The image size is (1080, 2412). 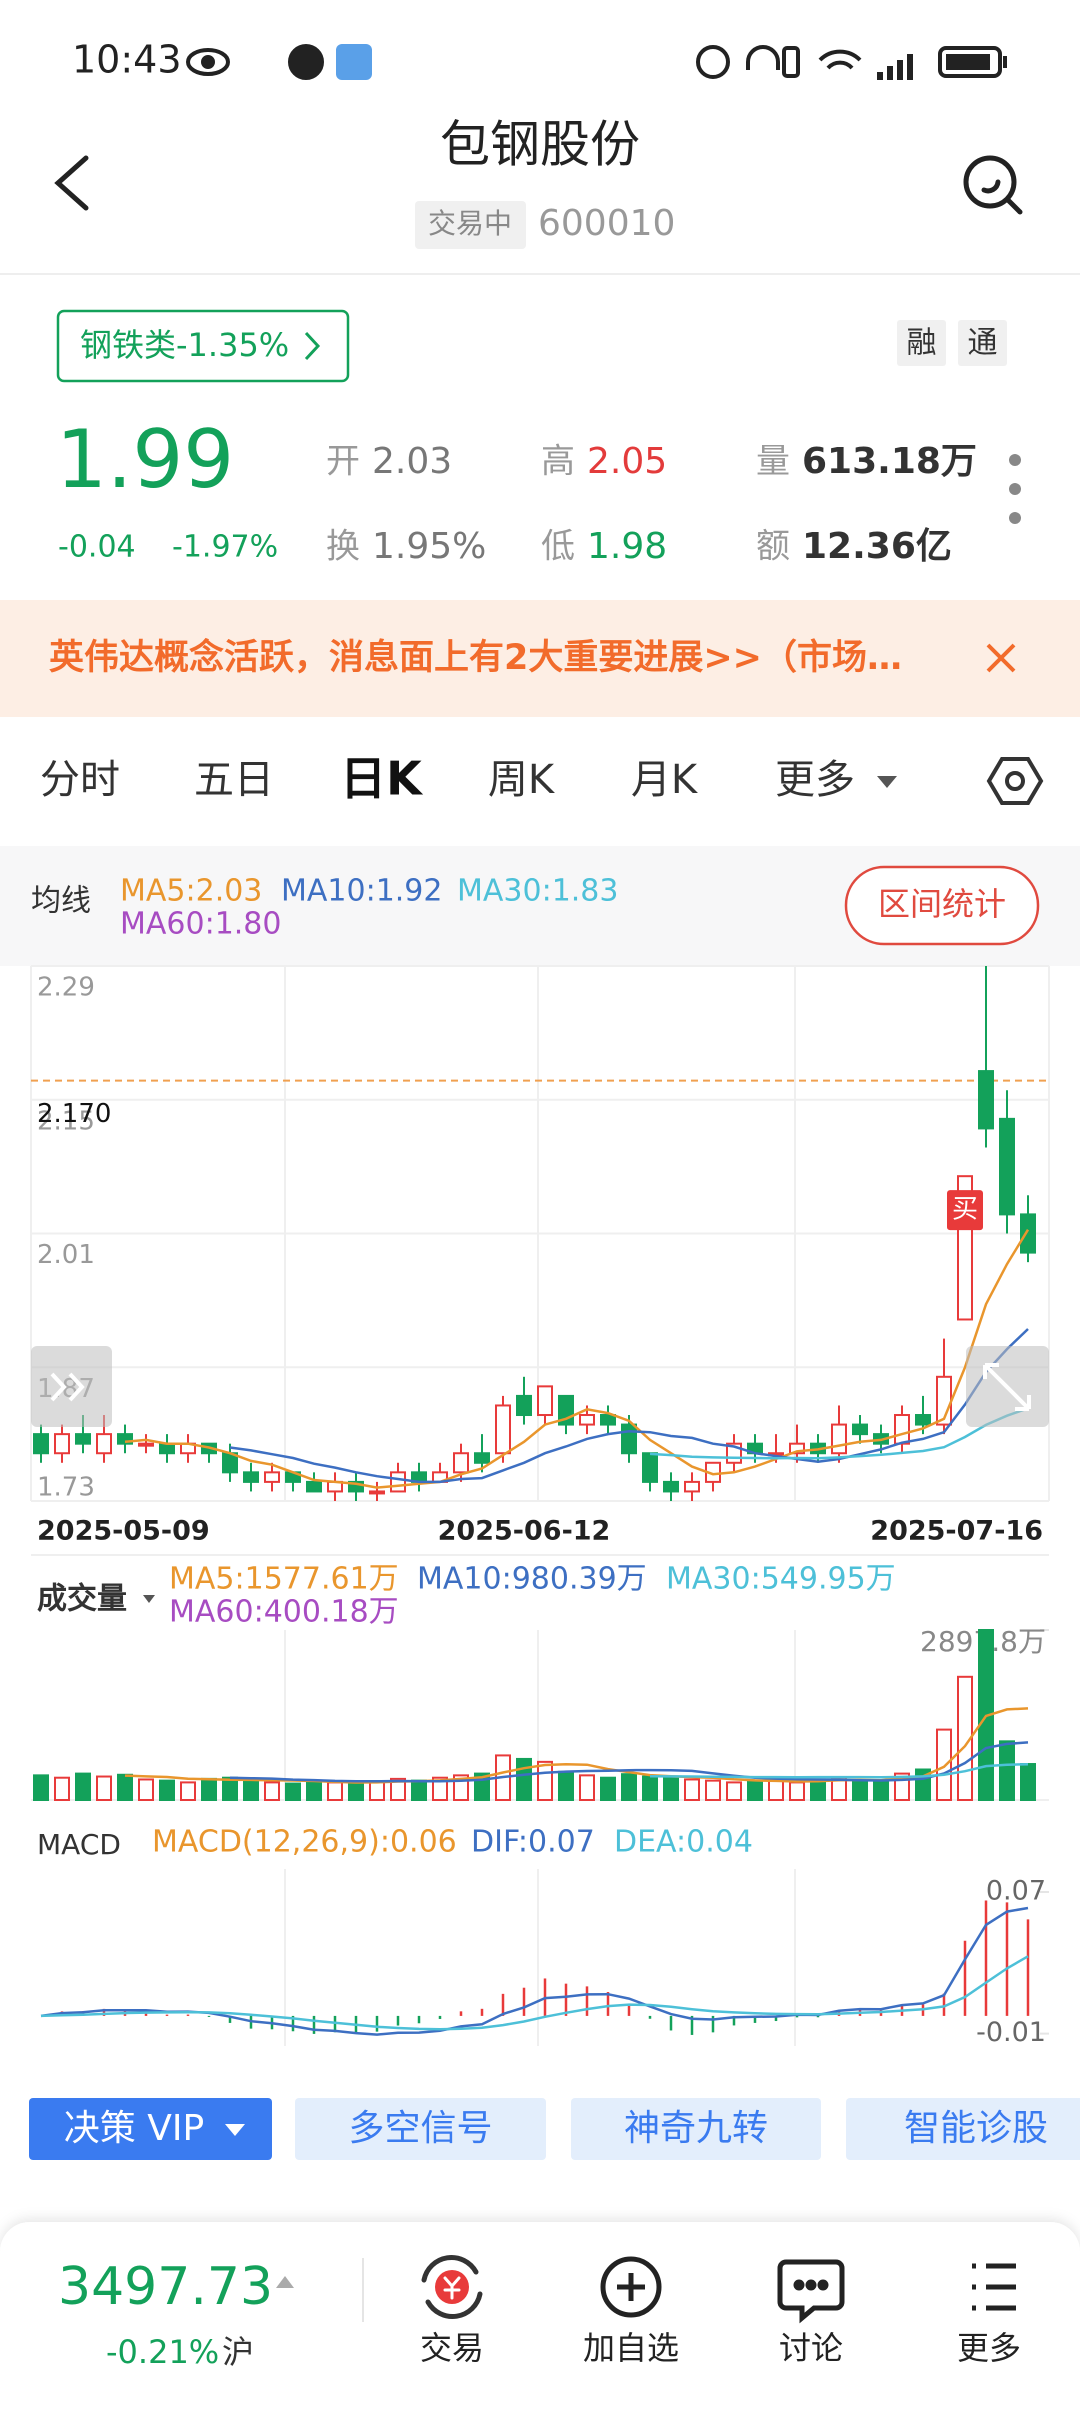 What do you see at coordinates (994, 2287) in the screenshot?
I see `more-icon` at bounding box center [994, 2287].